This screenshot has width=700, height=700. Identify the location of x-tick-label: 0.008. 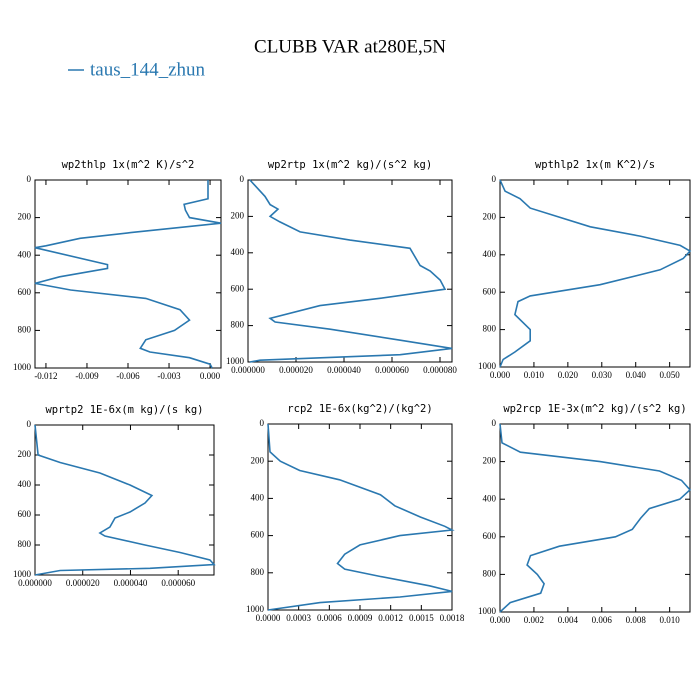
(636, 620).